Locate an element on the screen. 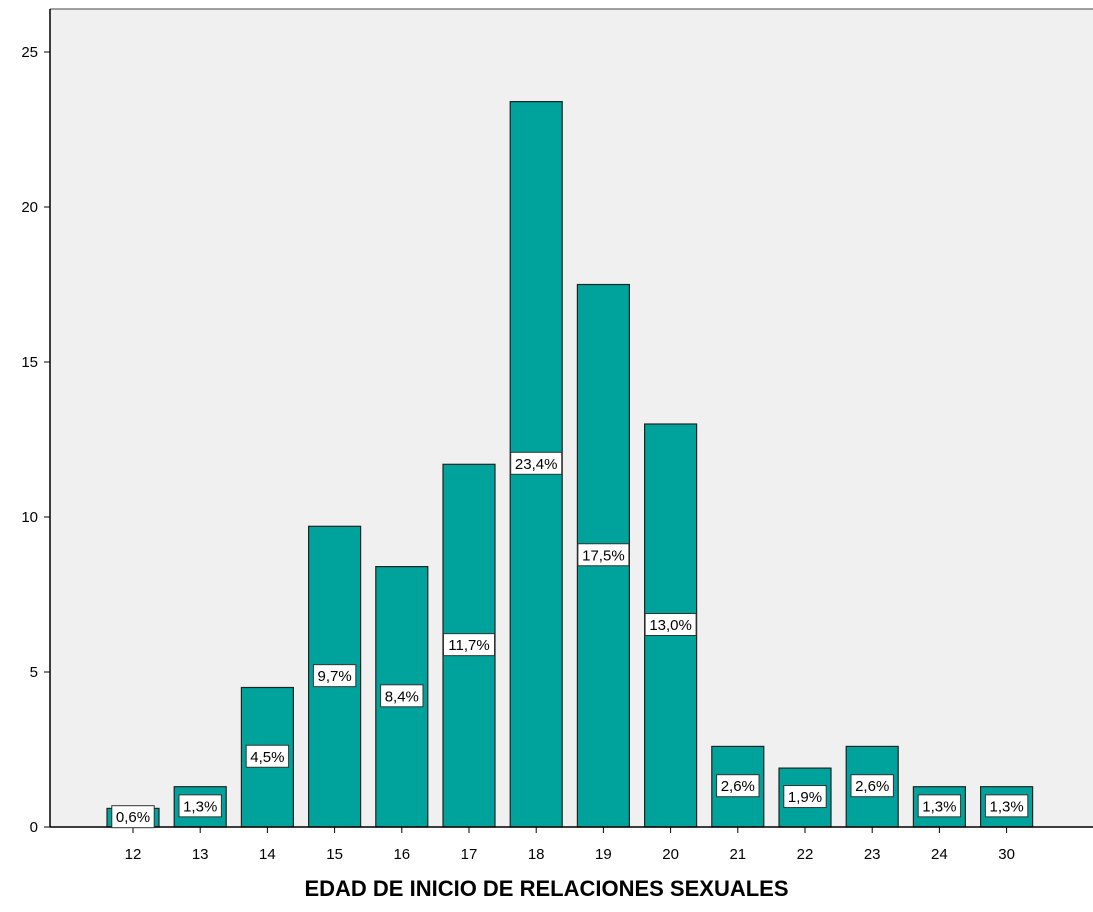 Image resolution: width=1093 pixels, height=912 pixels. x-tick-label: 24 is located at coordinates (939, 854).